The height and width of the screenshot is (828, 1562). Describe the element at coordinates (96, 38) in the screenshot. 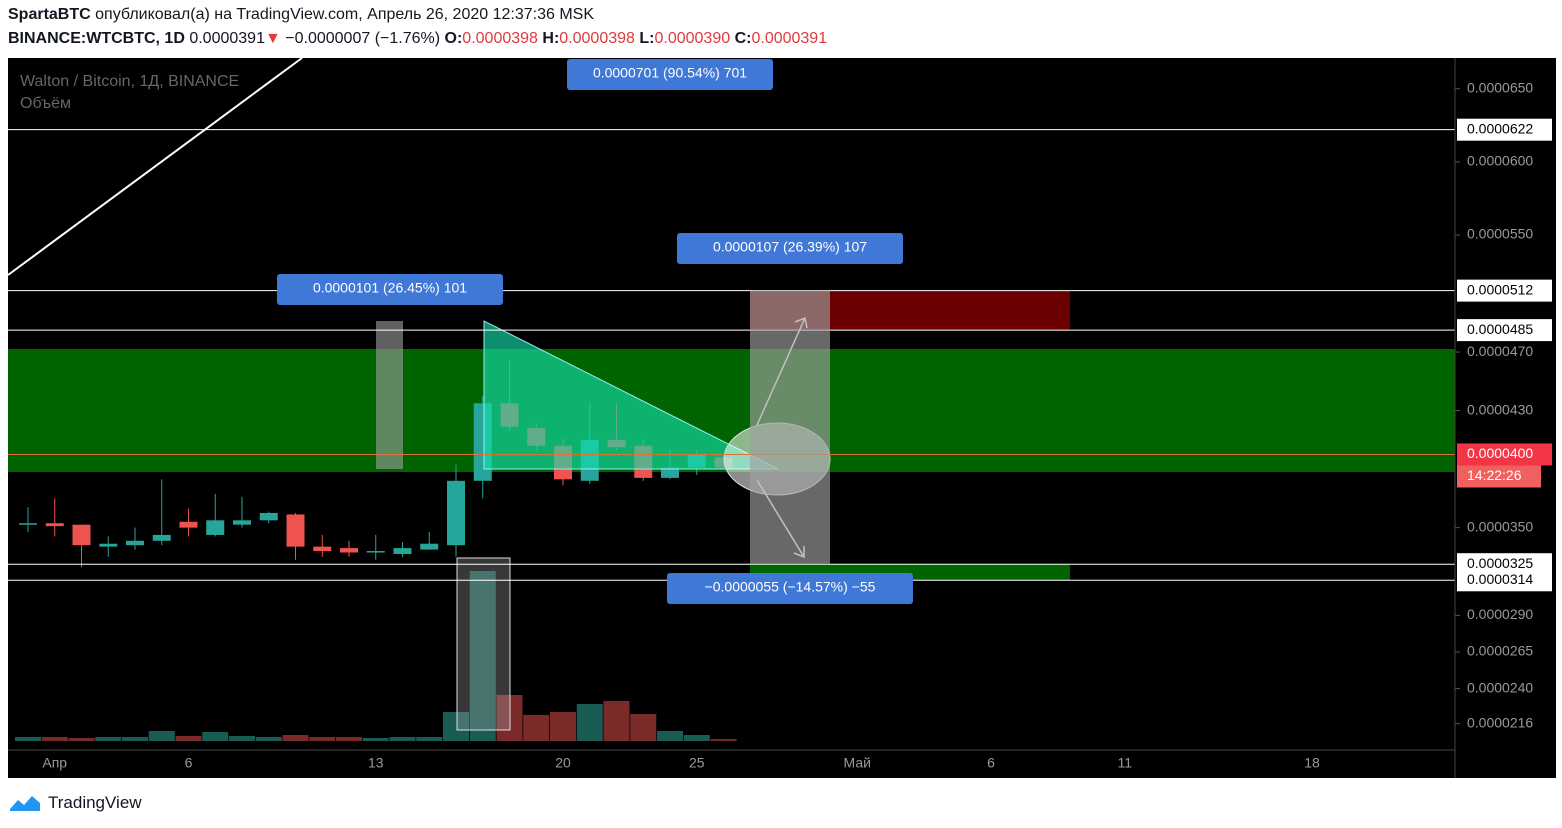

I see `symbol: BINANCE:WTCBTC, 1D` at that location.